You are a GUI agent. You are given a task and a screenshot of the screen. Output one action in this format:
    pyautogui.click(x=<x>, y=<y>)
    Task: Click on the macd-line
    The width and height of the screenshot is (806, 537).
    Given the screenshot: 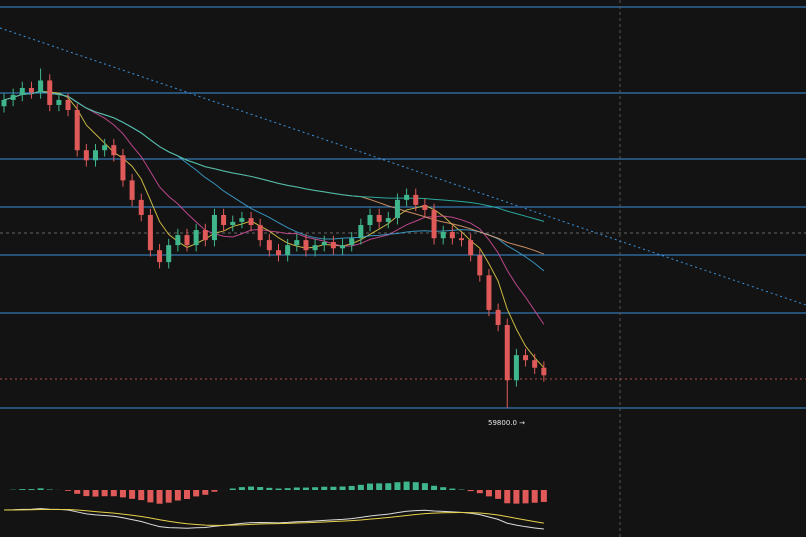 What is the action you would take?
    pyautogui.click(x=273, y=519)
    